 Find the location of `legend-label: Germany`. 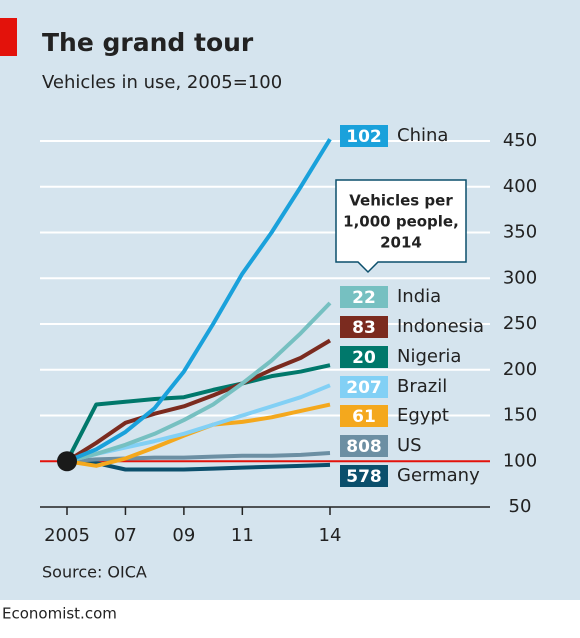

legend-label: Germany is located at coordinates (438, 475).